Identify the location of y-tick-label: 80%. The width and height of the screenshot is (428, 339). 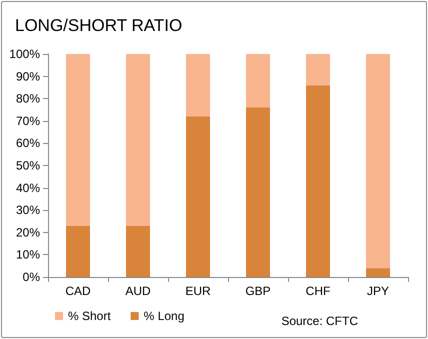
(28, 99).